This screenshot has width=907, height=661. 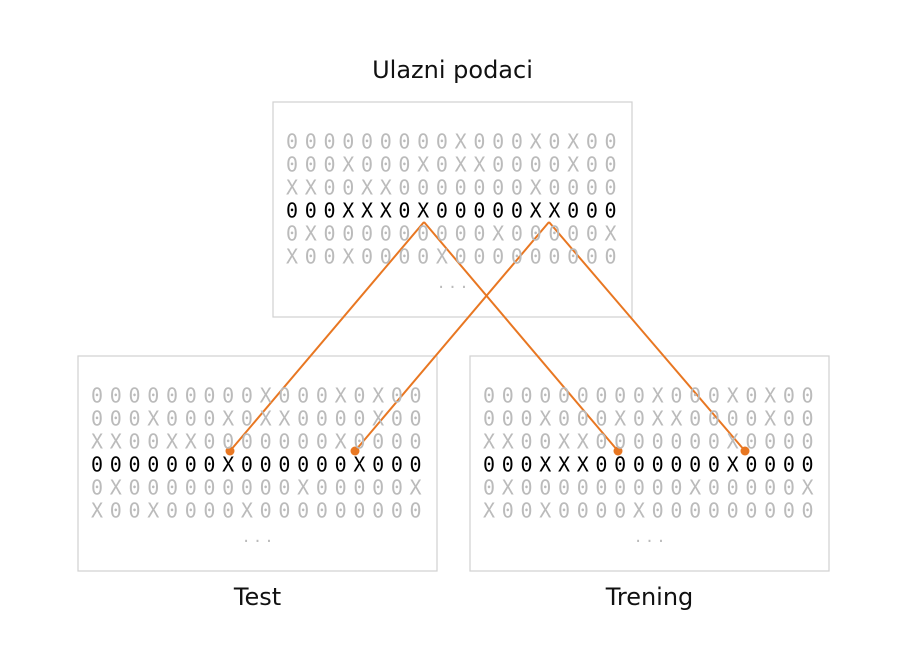 What do you see at coordinates (452, 70) in the screenshot?
I see `box-title: Ulazni podaci` at bounding box center [452, 70].